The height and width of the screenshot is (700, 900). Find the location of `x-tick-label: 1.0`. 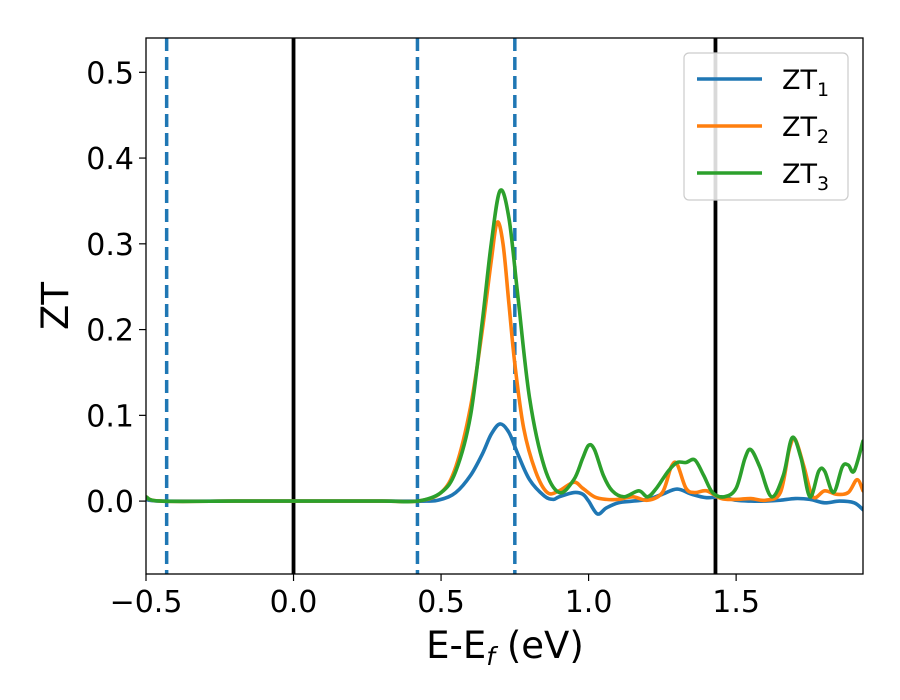

x-tick-label: 1.0 is located at coordinates (589, 602).